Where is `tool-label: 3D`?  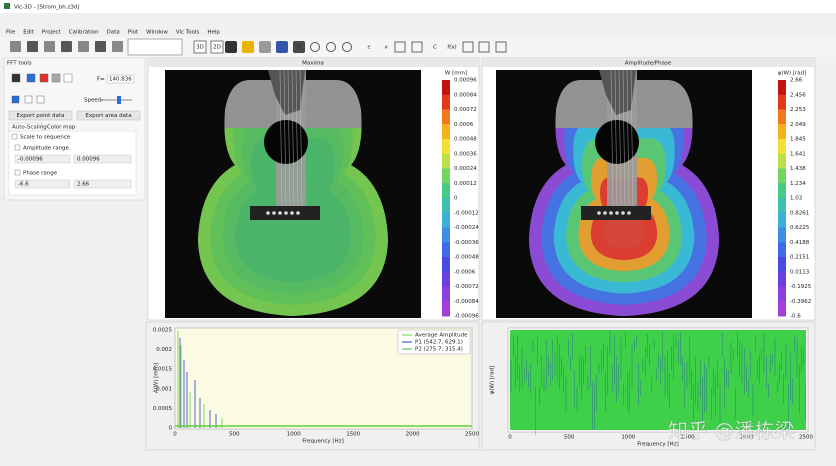
tool-label: 3D is located at coordinates (200, 48).